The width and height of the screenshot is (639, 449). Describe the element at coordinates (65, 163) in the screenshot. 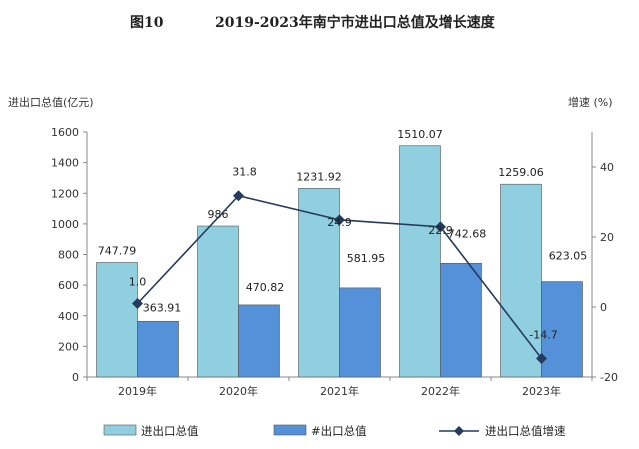

I see `y-left-tick-label: 1400` at that location.